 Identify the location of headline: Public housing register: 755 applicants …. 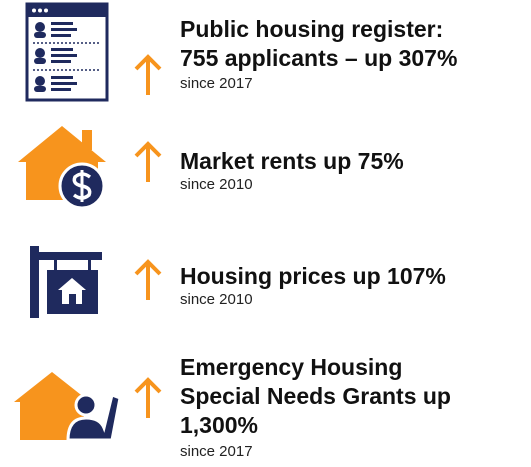
(318, 44).